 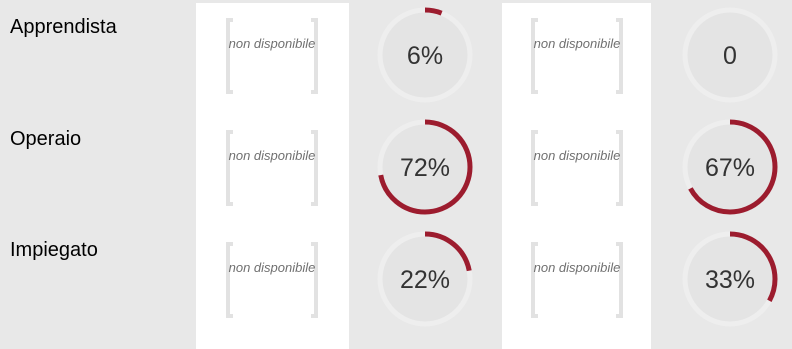 I want to click on percentage-value: 33%, so click(x=730, y=280).